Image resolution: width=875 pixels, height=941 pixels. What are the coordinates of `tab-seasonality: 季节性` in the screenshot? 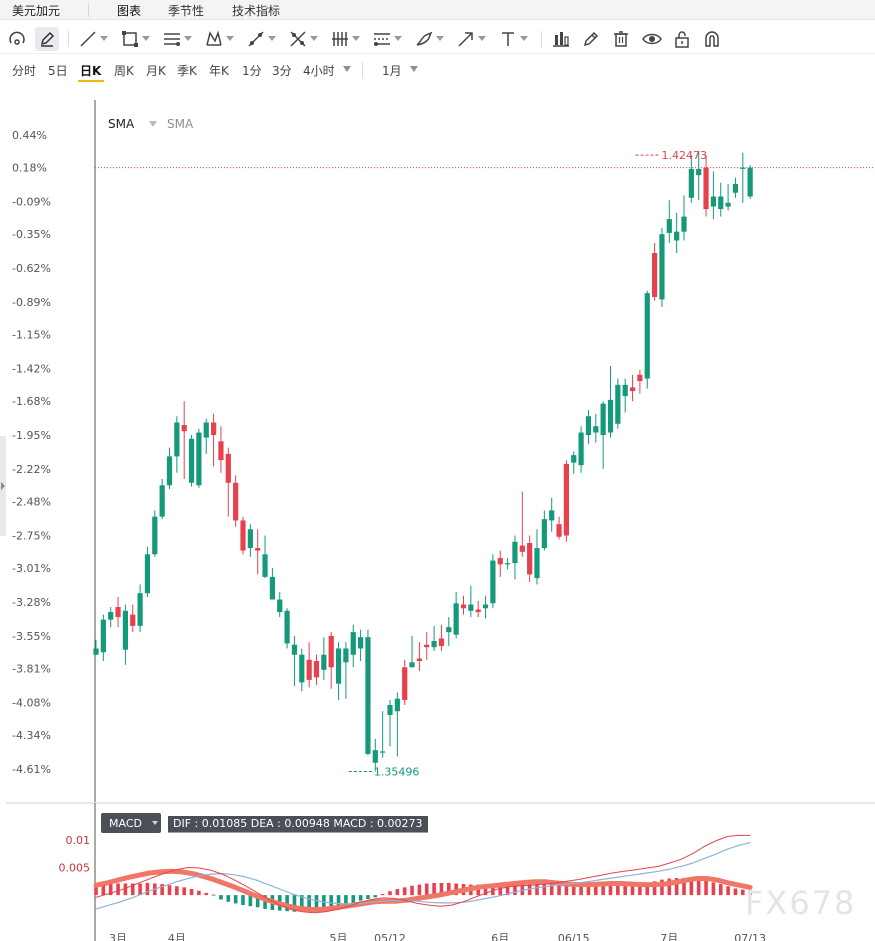 It's located at (186, 11).